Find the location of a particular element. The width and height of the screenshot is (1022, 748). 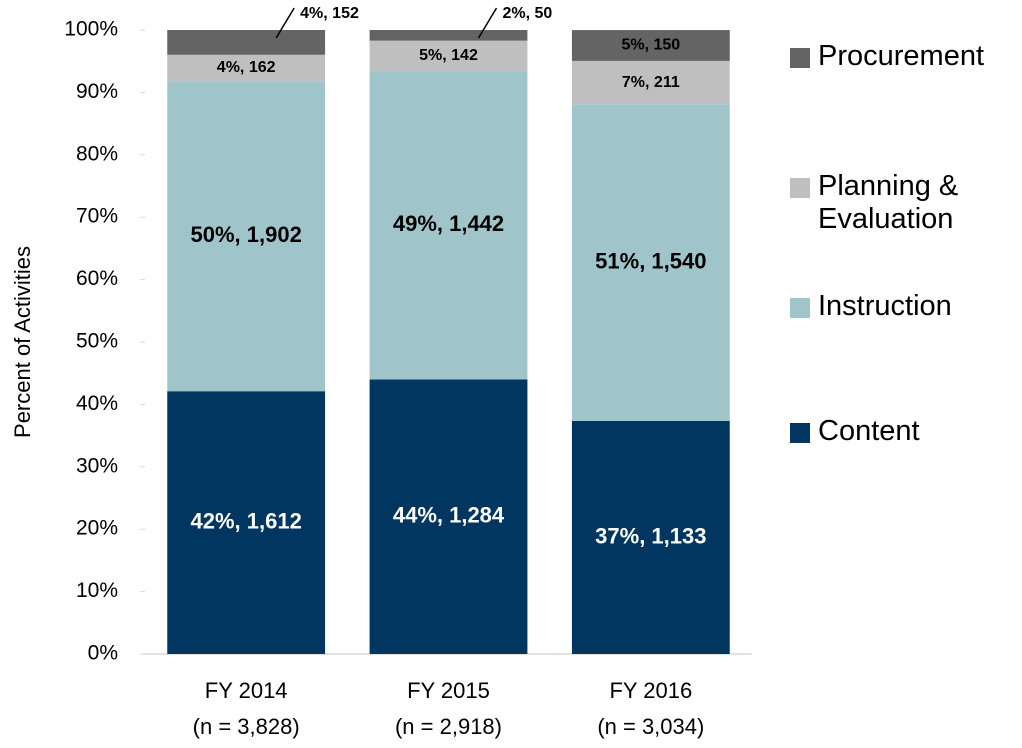

legend-item: Instruction is located at coordinates (871, 306).